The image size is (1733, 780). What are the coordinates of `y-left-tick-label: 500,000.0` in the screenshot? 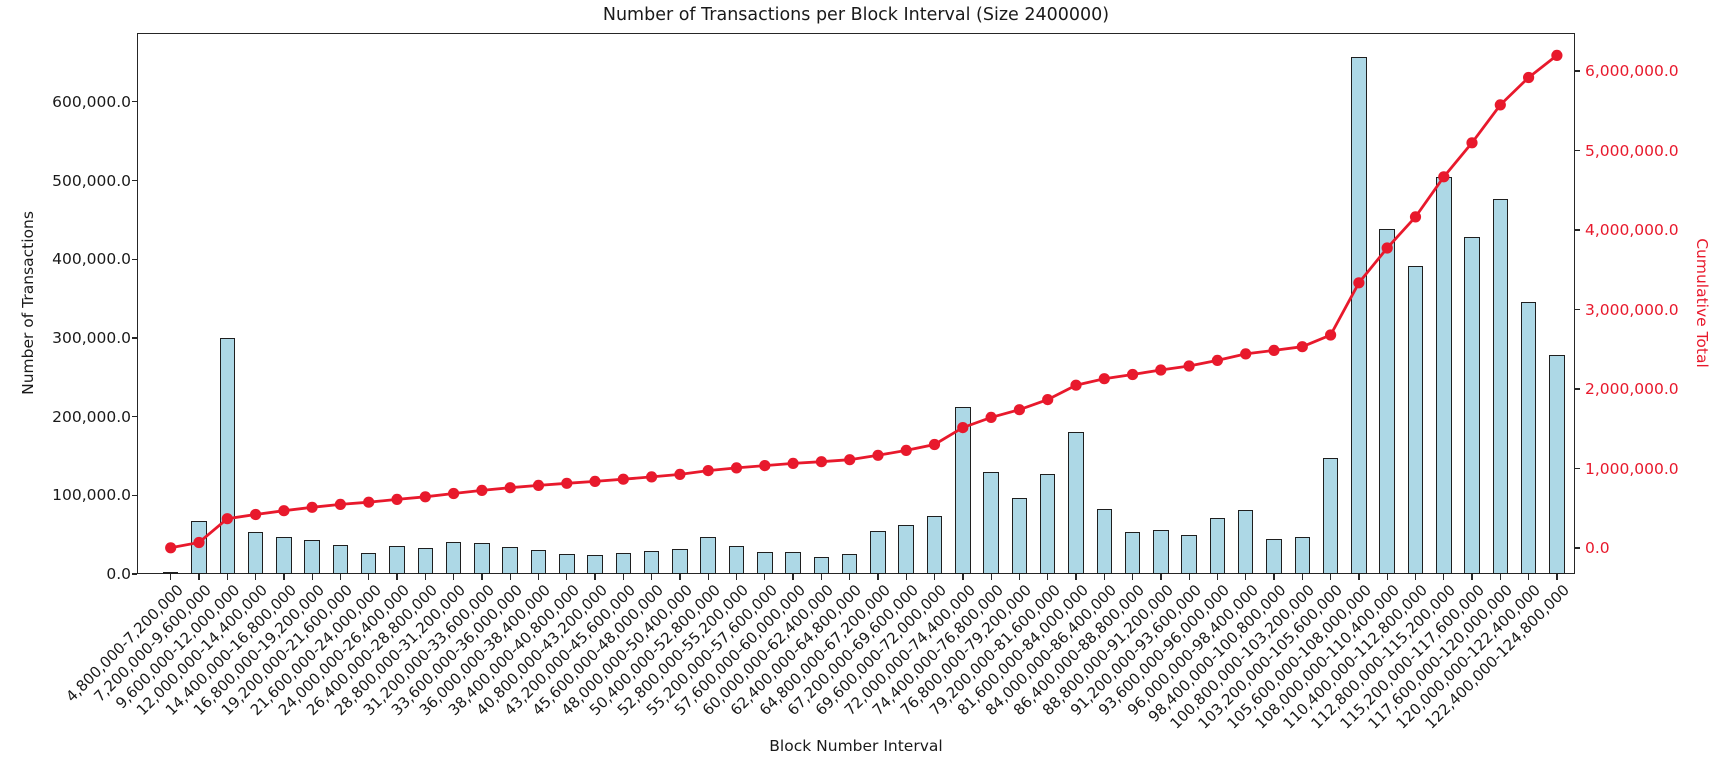 It's located at (91, 180).